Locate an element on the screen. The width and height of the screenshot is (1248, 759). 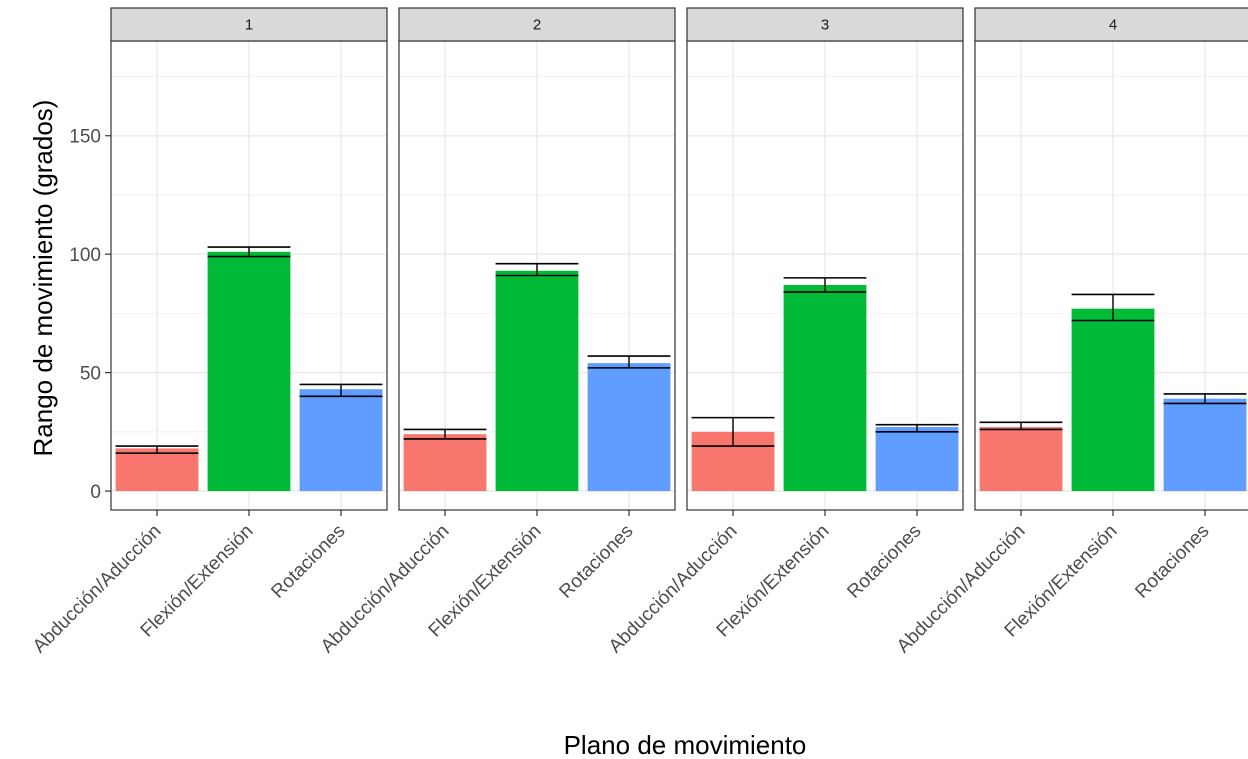
facet-strip-label: 3 is located at coordinates (825, 25).